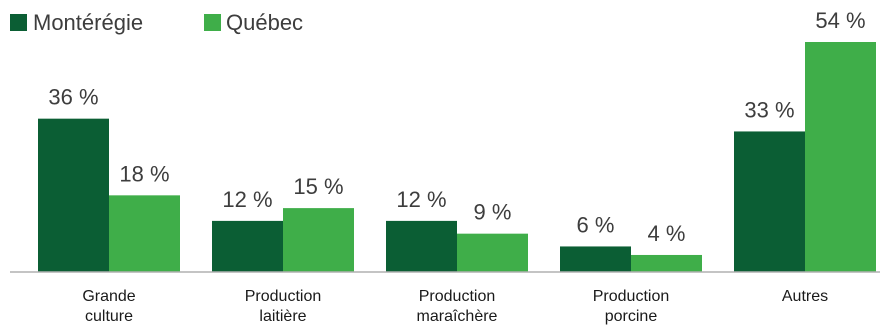 This screenshot has width=896, height=329. I want to click on value-label-quebec-0: 18 %, so click(144, 173).